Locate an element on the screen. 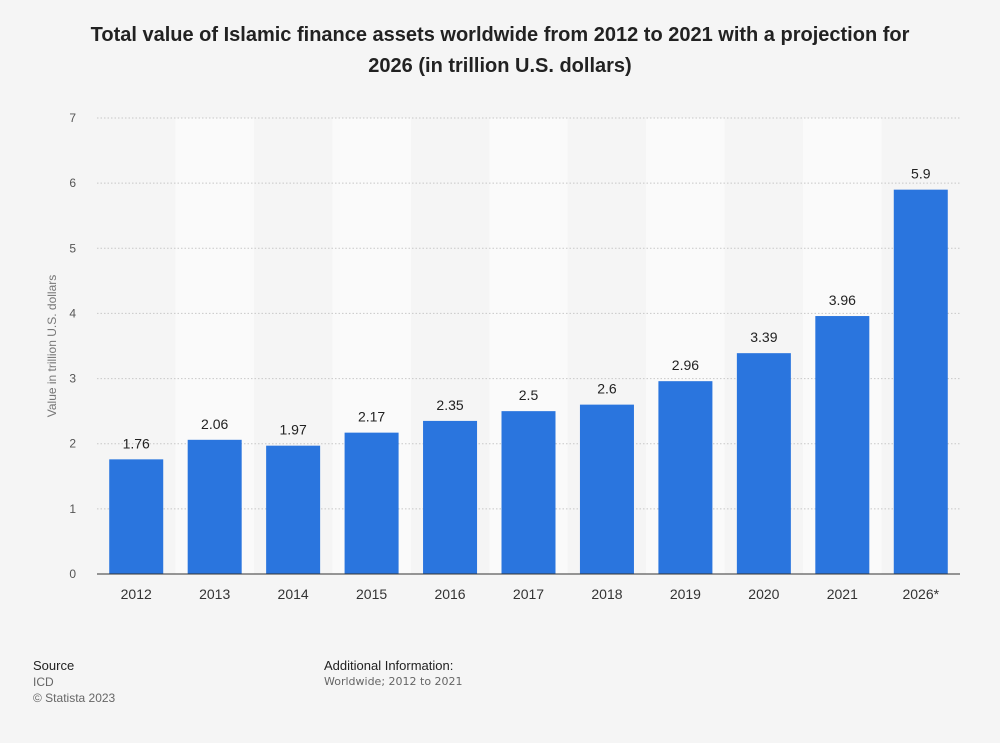  x-tick-label: 2018 is located at coordinates (606, 594).